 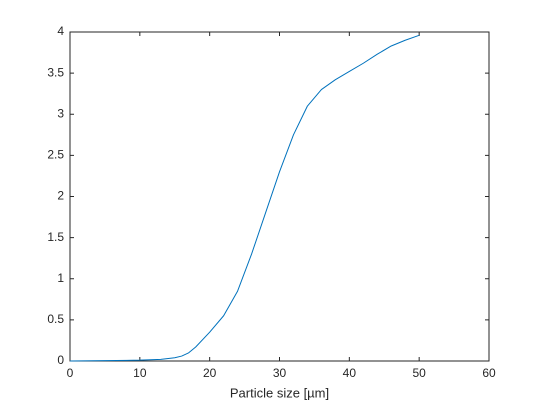 What do you see at coordinates (210, 373) in the screenshot?
I see `x-tick-label: 20` at bounding box center [210, 373].